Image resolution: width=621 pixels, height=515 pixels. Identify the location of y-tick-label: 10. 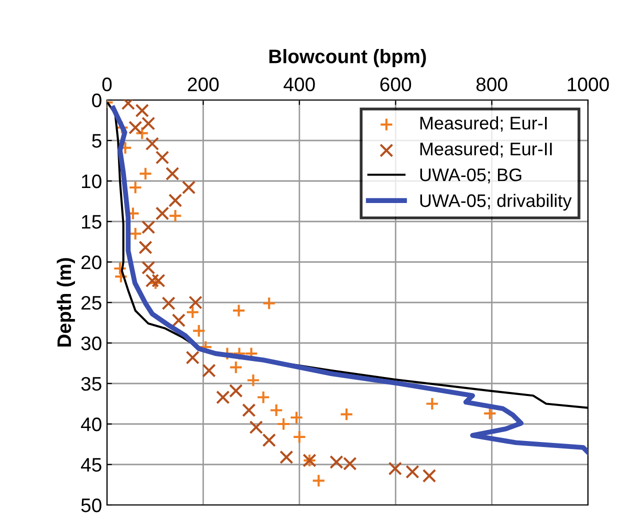
(92, 181).